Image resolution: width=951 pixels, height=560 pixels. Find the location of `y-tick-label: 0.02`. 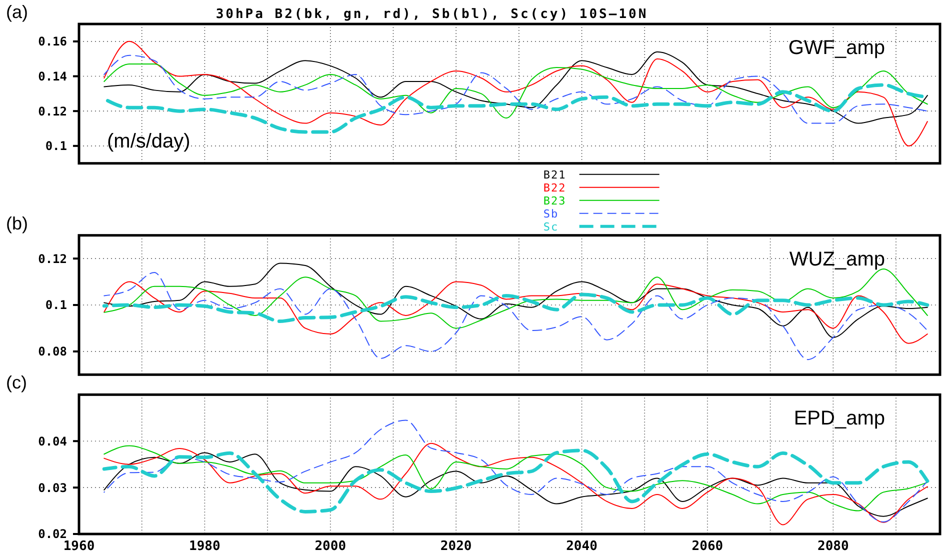

y-tick-label: 0.02 is located at coordinates (52, 534).